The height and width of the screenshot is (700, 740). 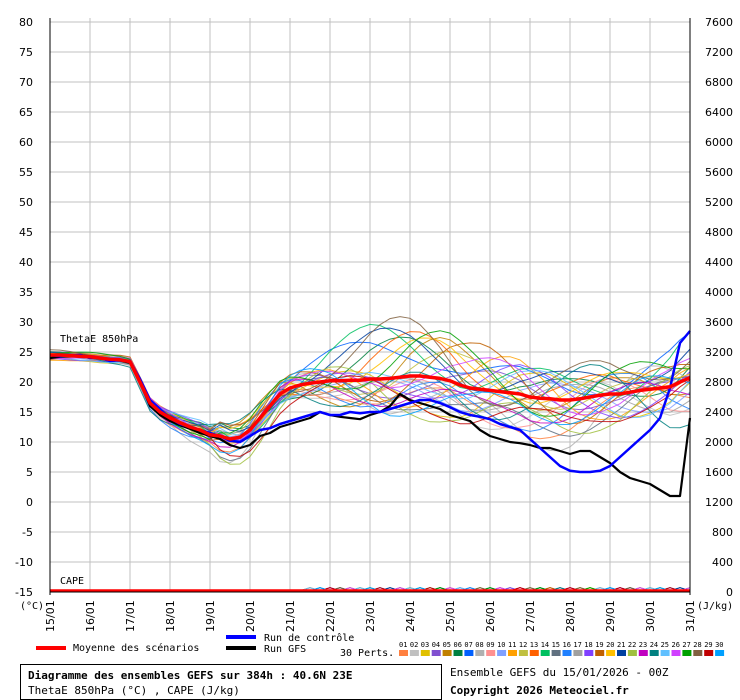 What do you see at coordinates (26, 142) in the screenshot?
I see `y-tick-label-left: 60` at bounding box center [26, 142].